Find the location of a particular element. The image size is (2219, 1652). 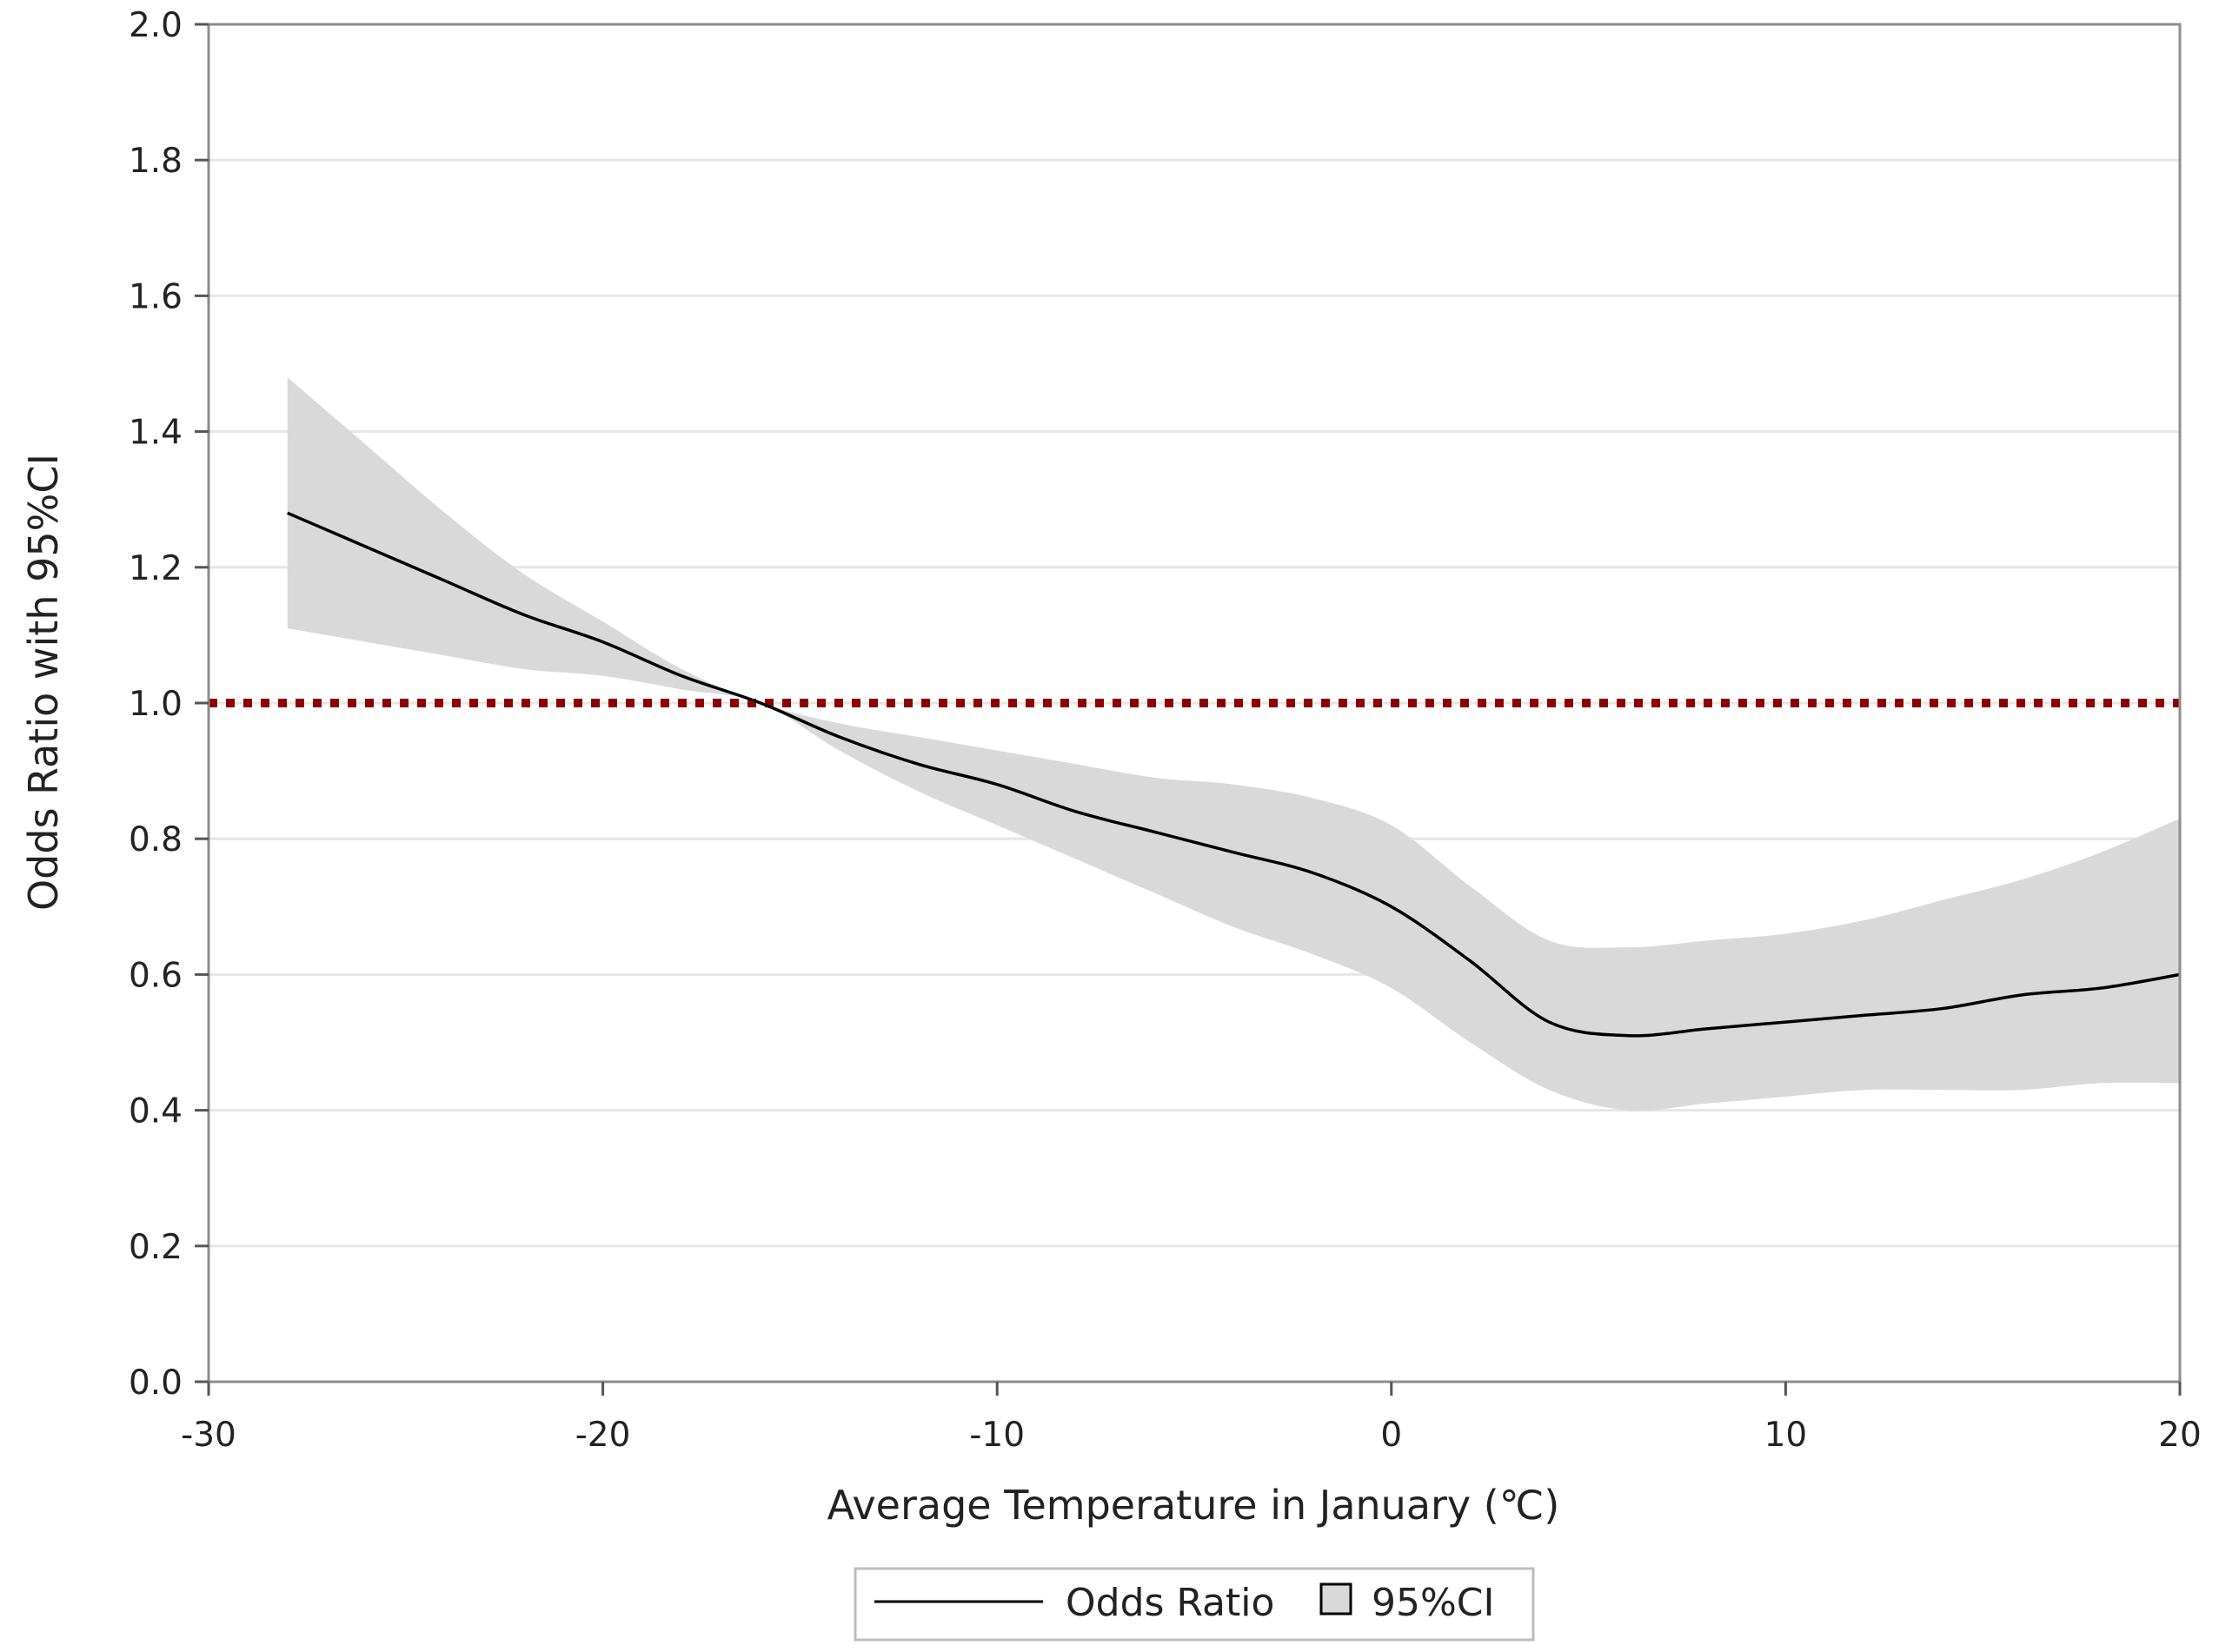

y-tick-label-2: 0.4 is located at coordinates (156, 1111).